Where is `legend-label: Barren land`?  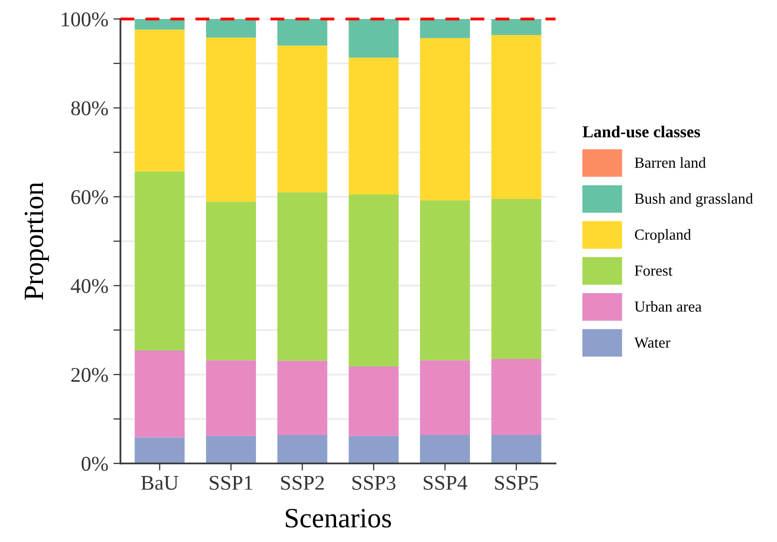 legend-label: Barren land is located at coordinates (670, 162).